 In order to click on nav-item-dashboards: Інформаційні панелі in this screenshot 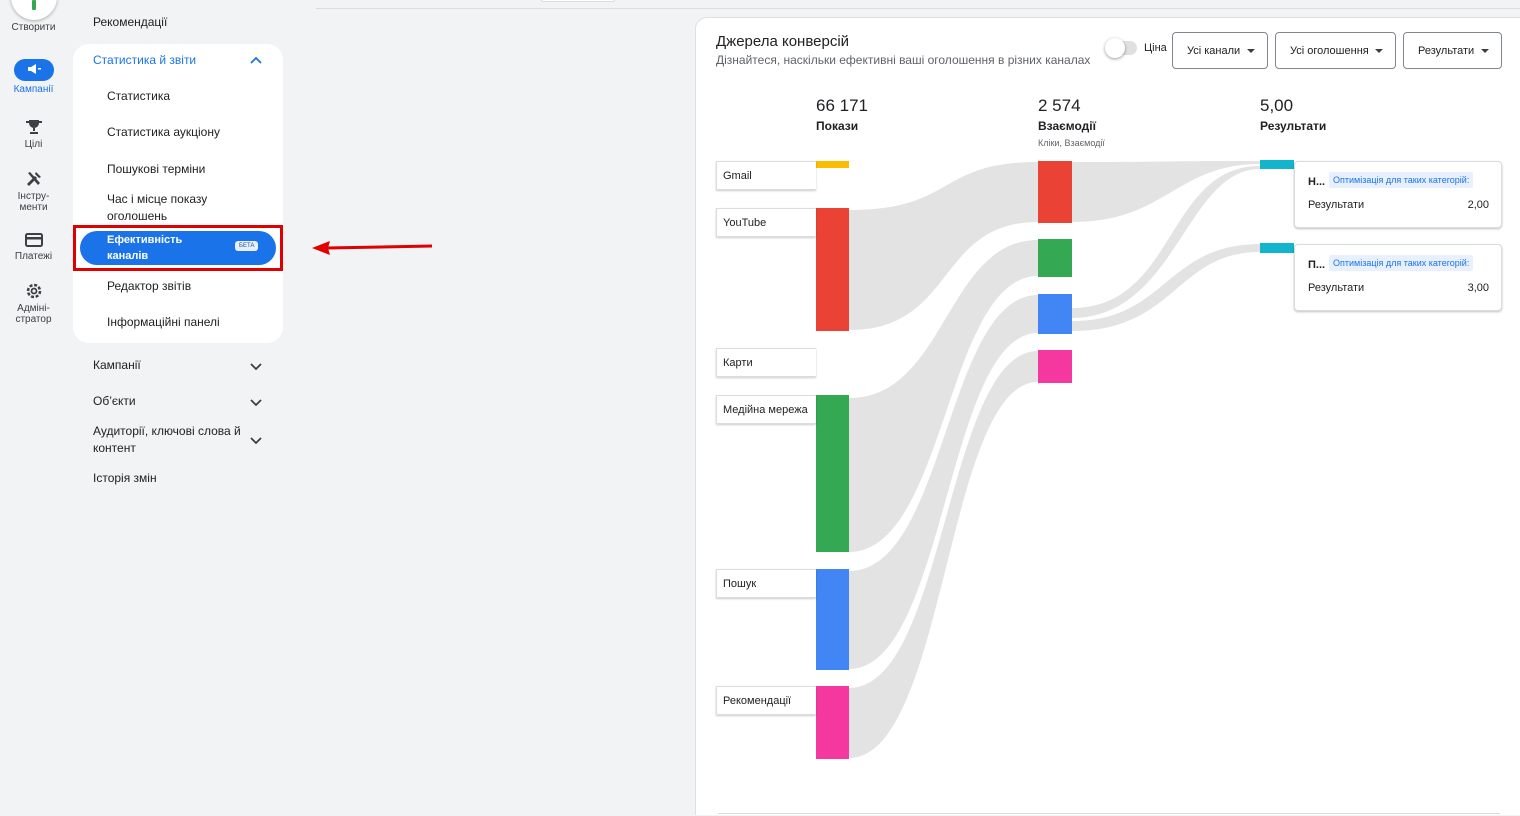, I will do `click(163, 322)`.